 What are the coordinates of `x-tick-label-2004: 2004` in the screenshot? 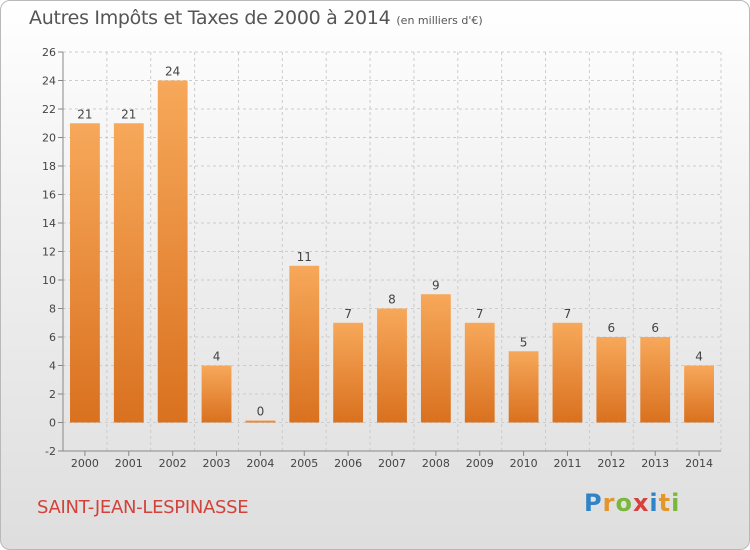 It's located at (260, 463).